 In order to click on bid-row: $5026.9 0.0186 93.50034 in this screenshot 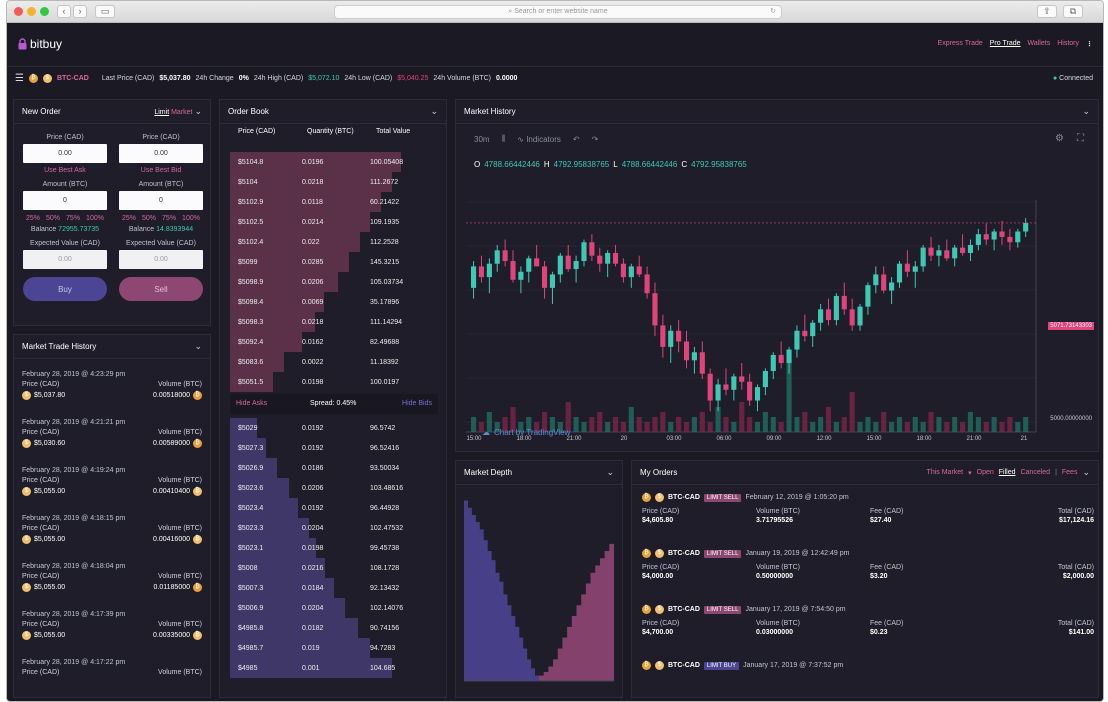, I will do `click(320, 468)`.